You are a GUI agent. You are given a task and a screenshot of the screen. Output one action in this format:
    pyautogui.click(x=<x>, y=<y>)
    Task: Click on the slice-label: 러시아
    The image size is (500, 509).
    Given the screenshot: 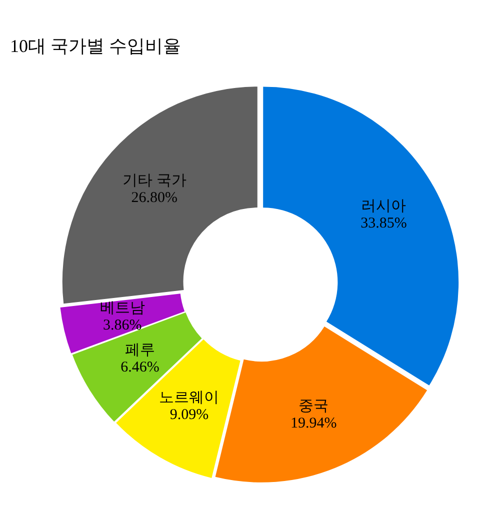 What is the action you would take?
    pyautogui.click(x=383, y=206)
    